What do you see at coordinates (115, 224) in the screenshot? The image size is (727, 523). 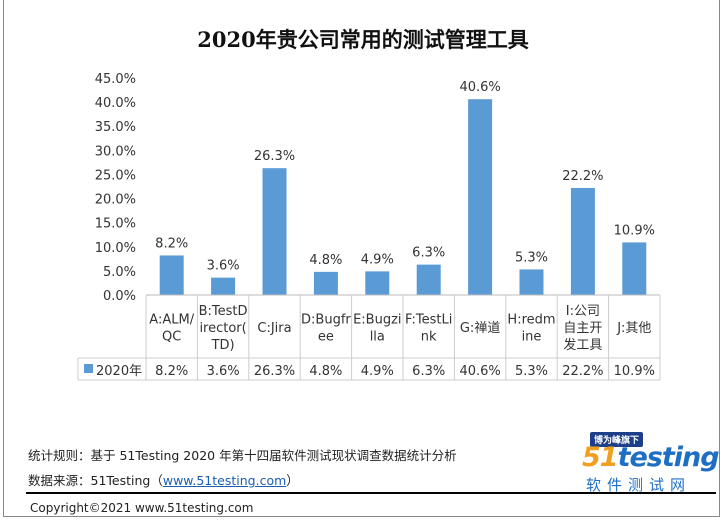 I see `y-tick-label: 15.0%` at bounding box center [115, 224].